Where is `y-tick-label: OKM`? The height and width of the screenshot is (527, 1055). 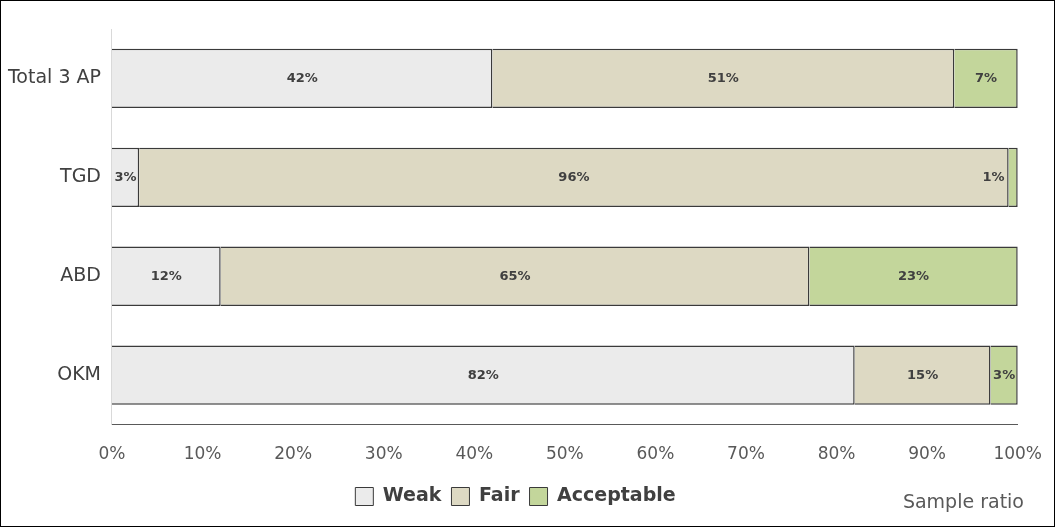 y-tick-label: OKM is located at coordinates (79, 373).